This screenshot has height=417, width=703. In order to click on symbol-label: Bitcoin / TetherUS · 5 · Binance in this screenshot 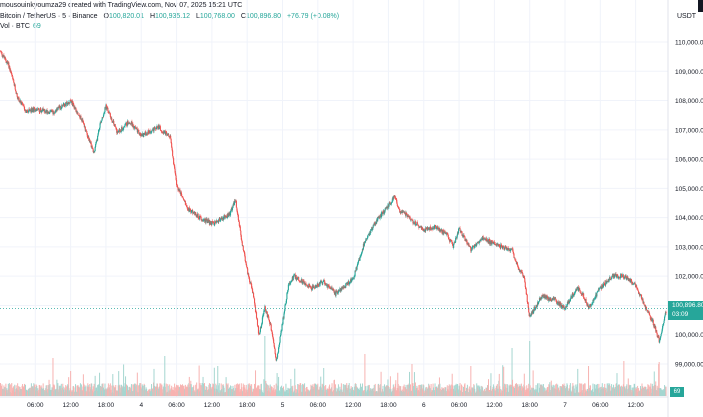, I will do `click(49, 16)`.